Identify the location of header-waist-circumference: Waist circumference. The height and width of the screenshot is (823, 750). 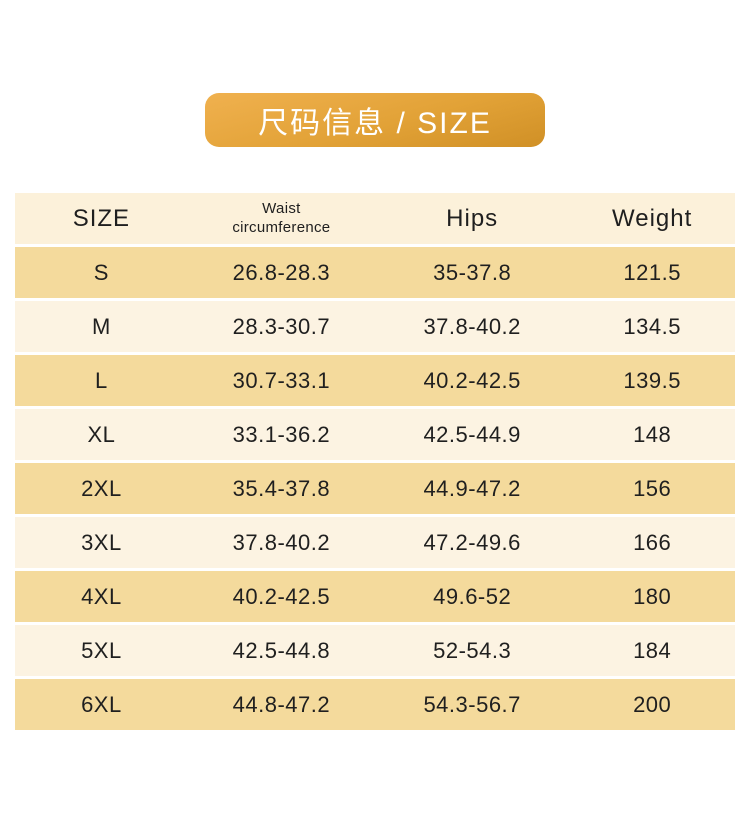
(281, 217).